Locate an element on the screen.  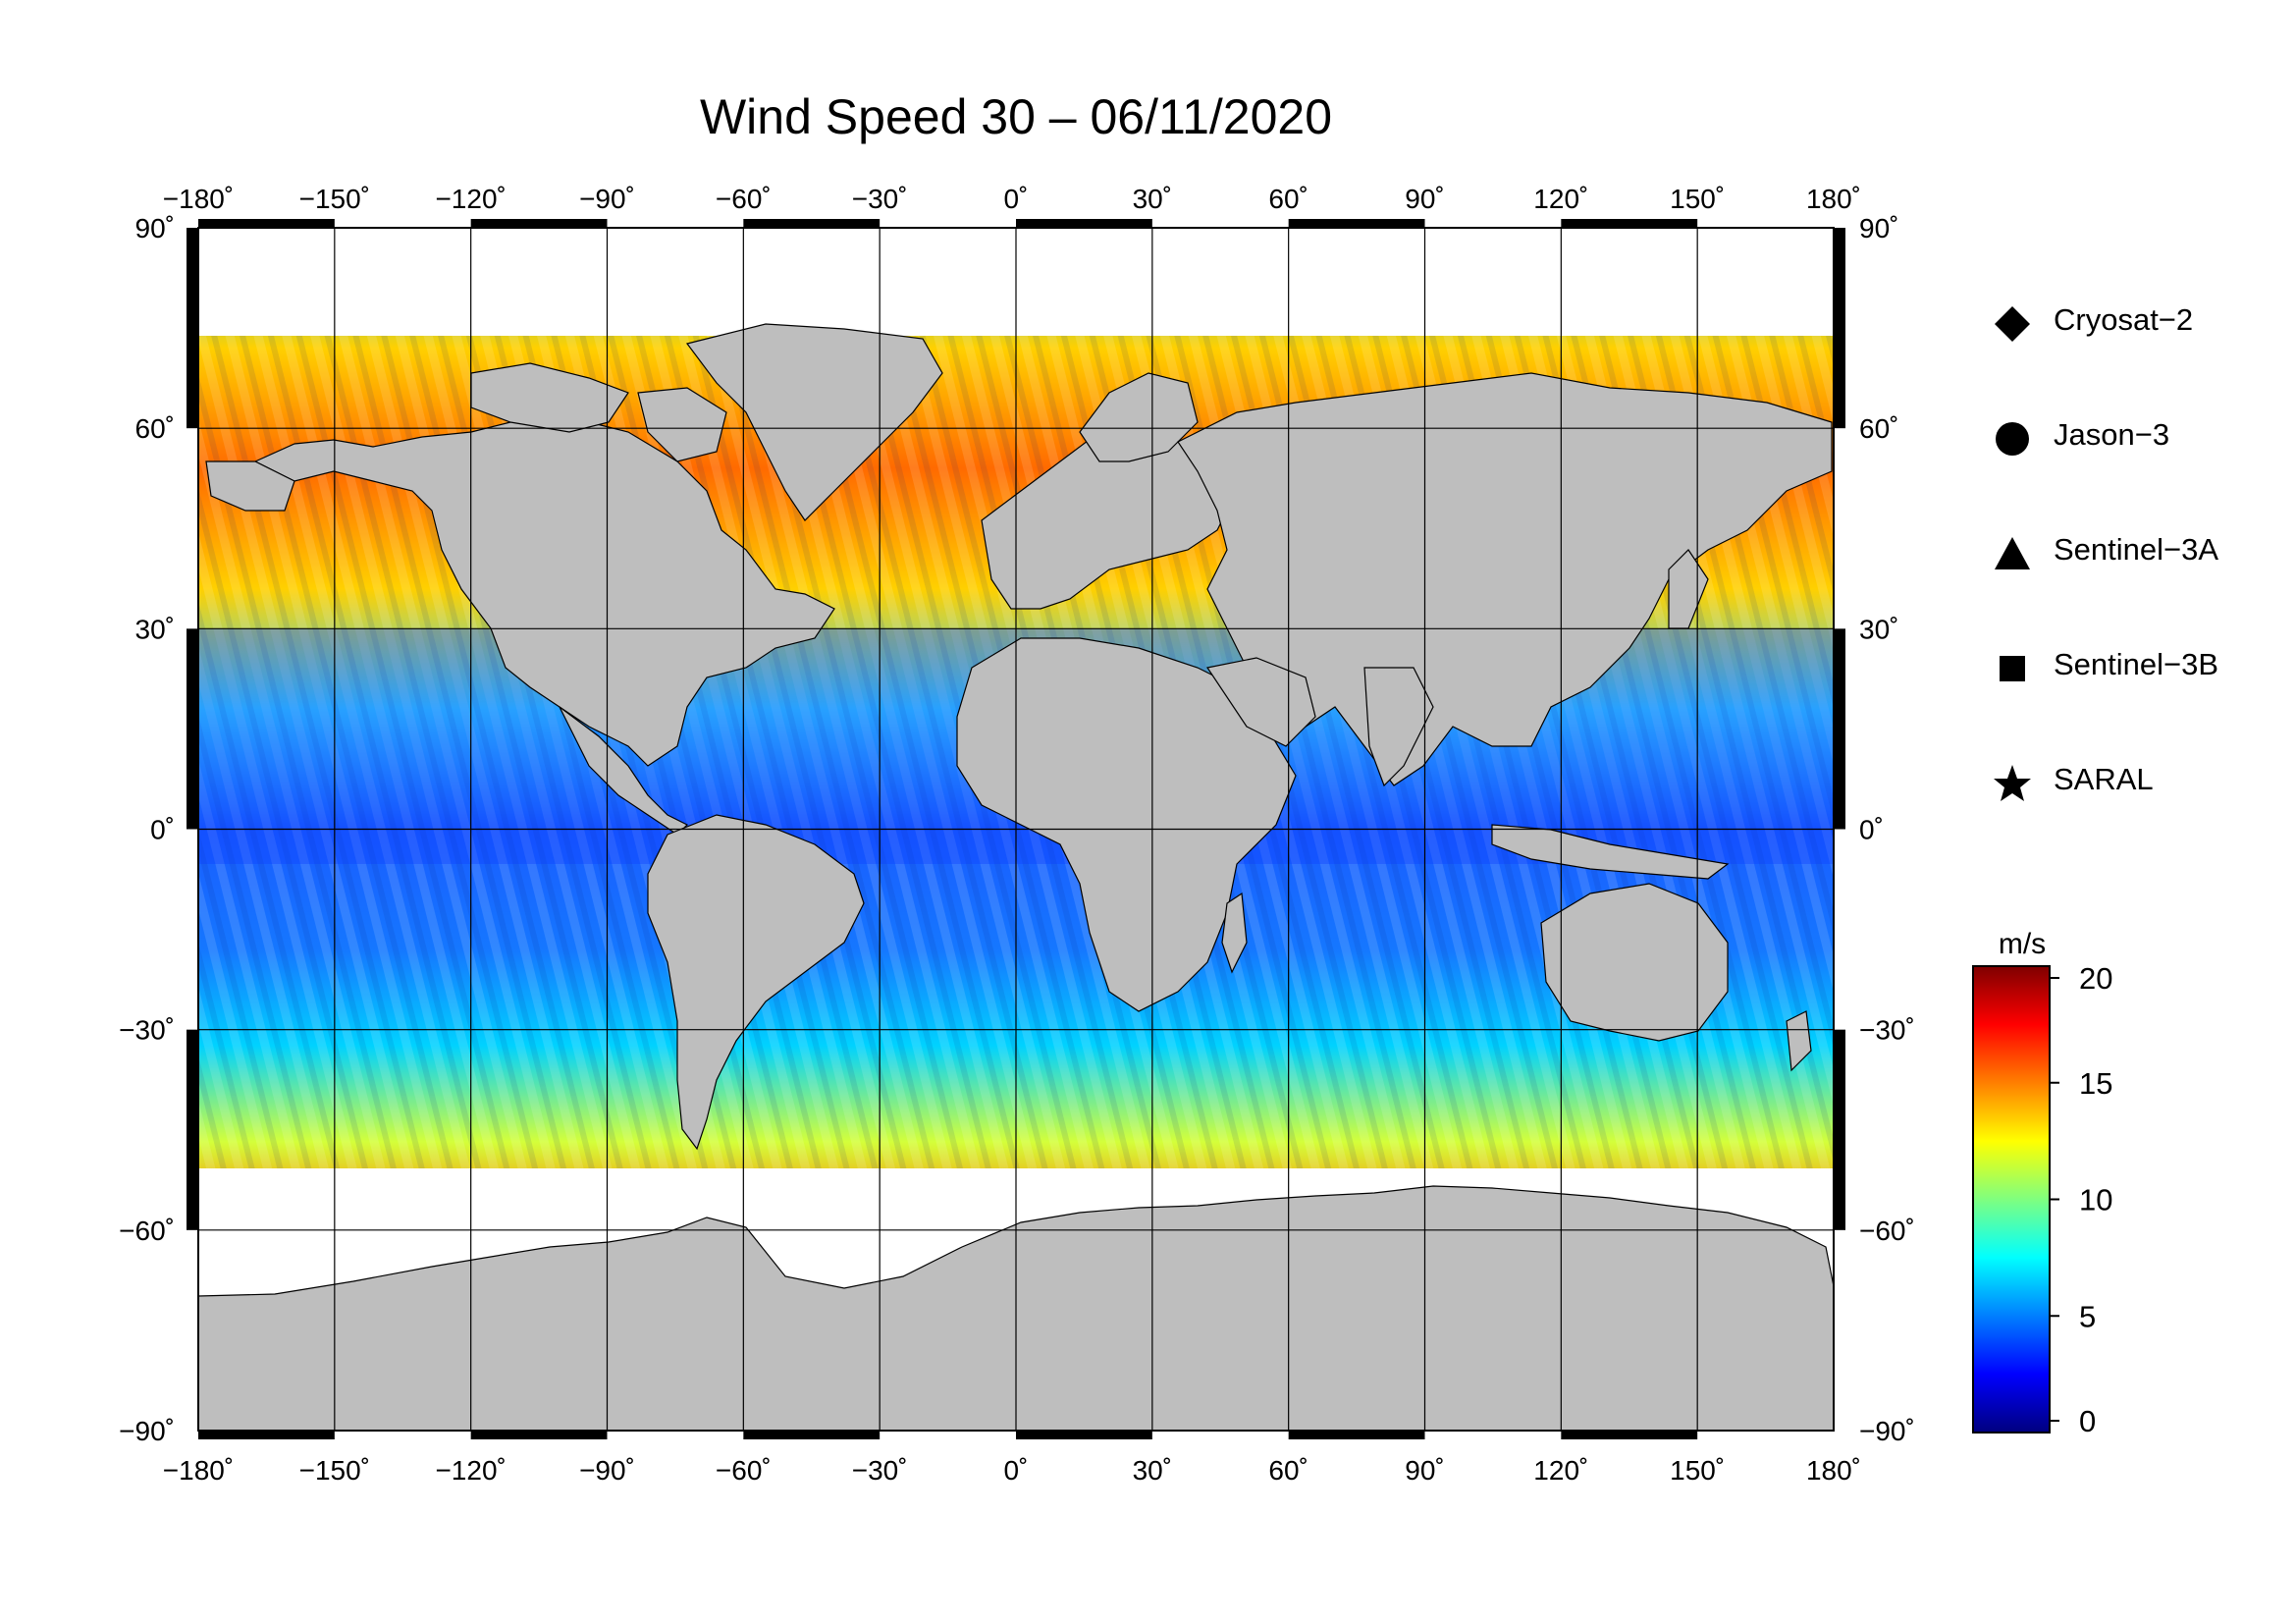
lat-tick-label-right: −60˚ is located at coordinates (1887, 1231).